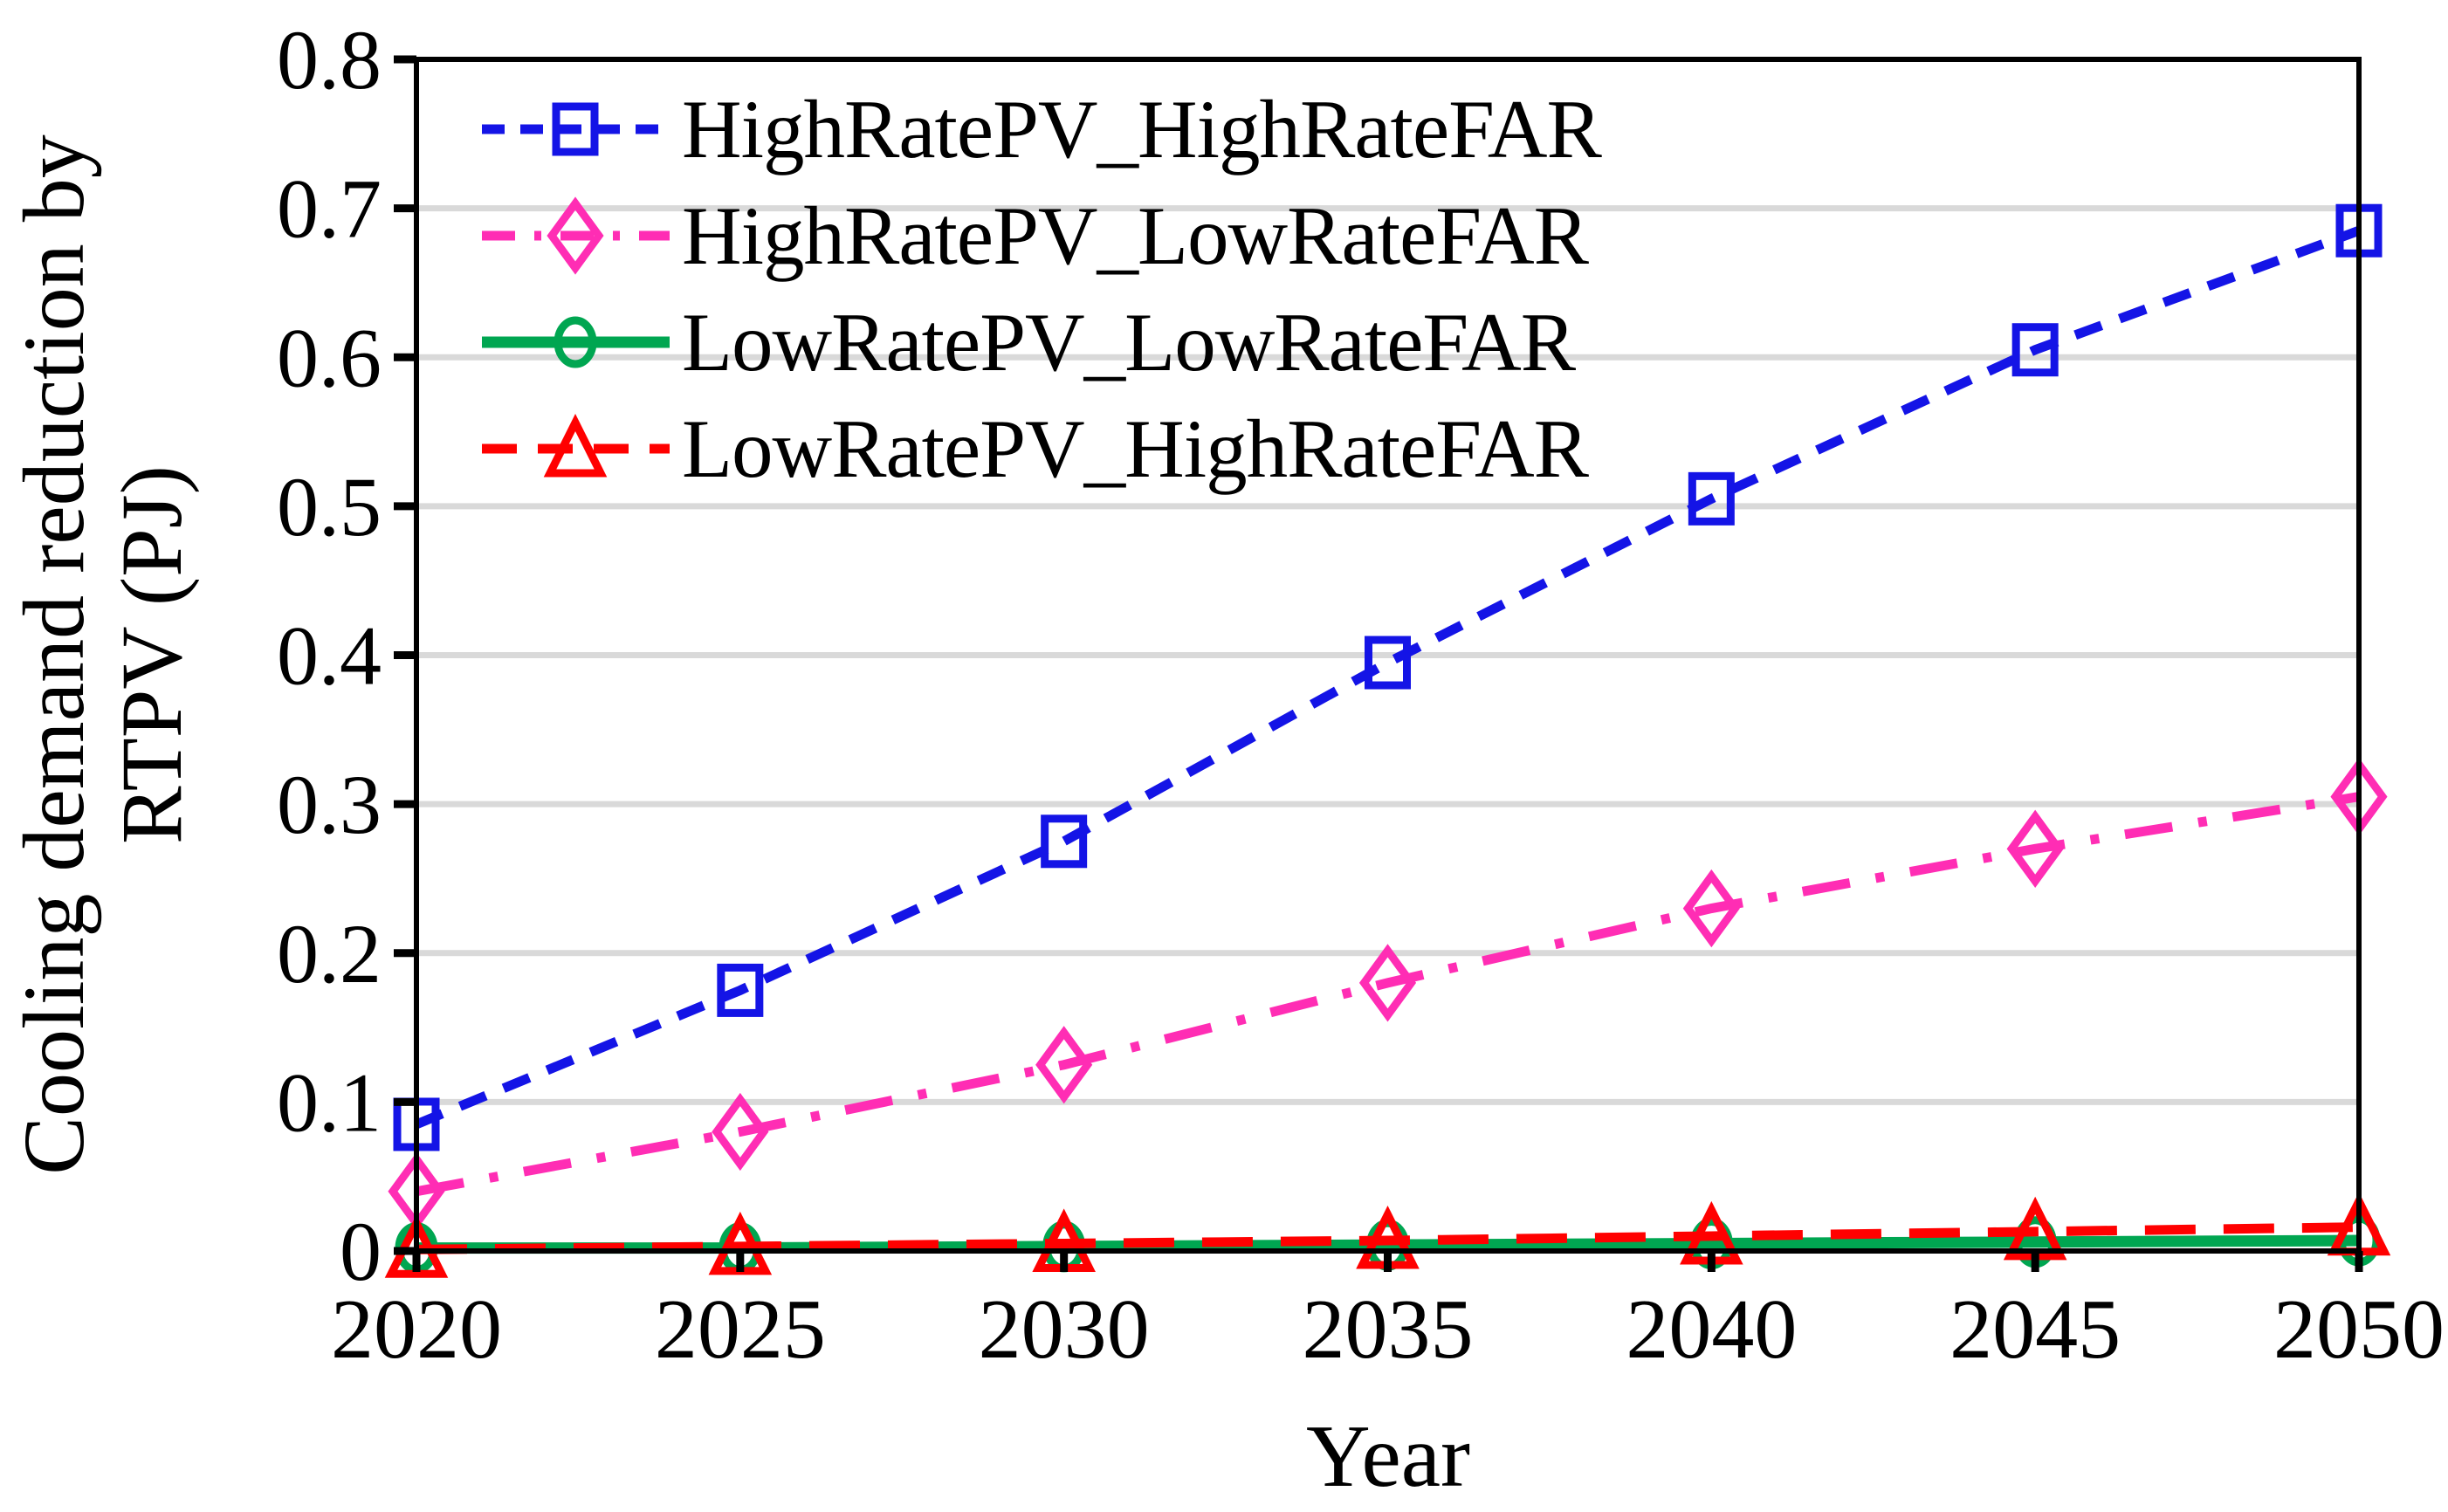 The width and height of the screenshot is (2448, 1512). I want to click on triangle-marker, so click(575, 446).